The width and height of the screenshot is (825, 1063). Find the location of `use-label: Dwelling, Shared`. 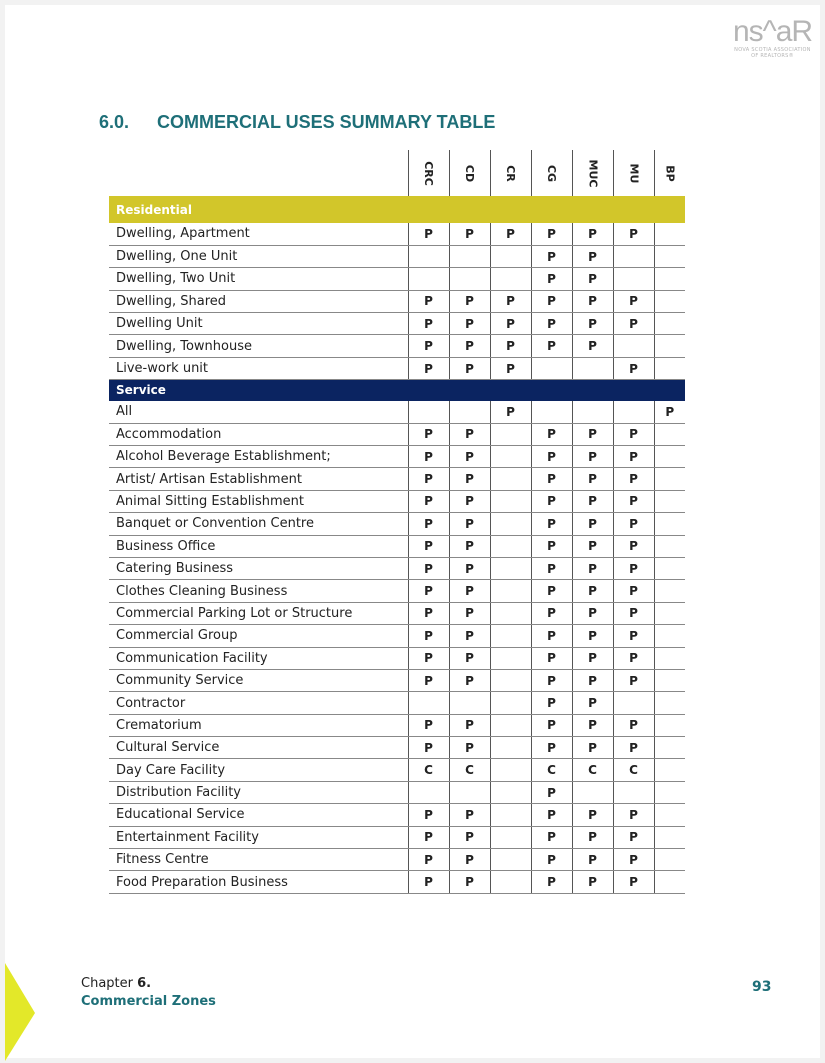

use-label: Dwelling, Shared is located at coordinates (258, 302).